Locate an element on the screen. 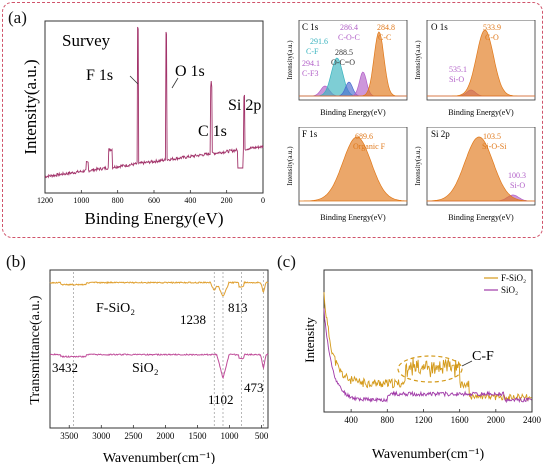  f1s-xlabel: Binding Energy(eV) is located at coordinates (353, 217).